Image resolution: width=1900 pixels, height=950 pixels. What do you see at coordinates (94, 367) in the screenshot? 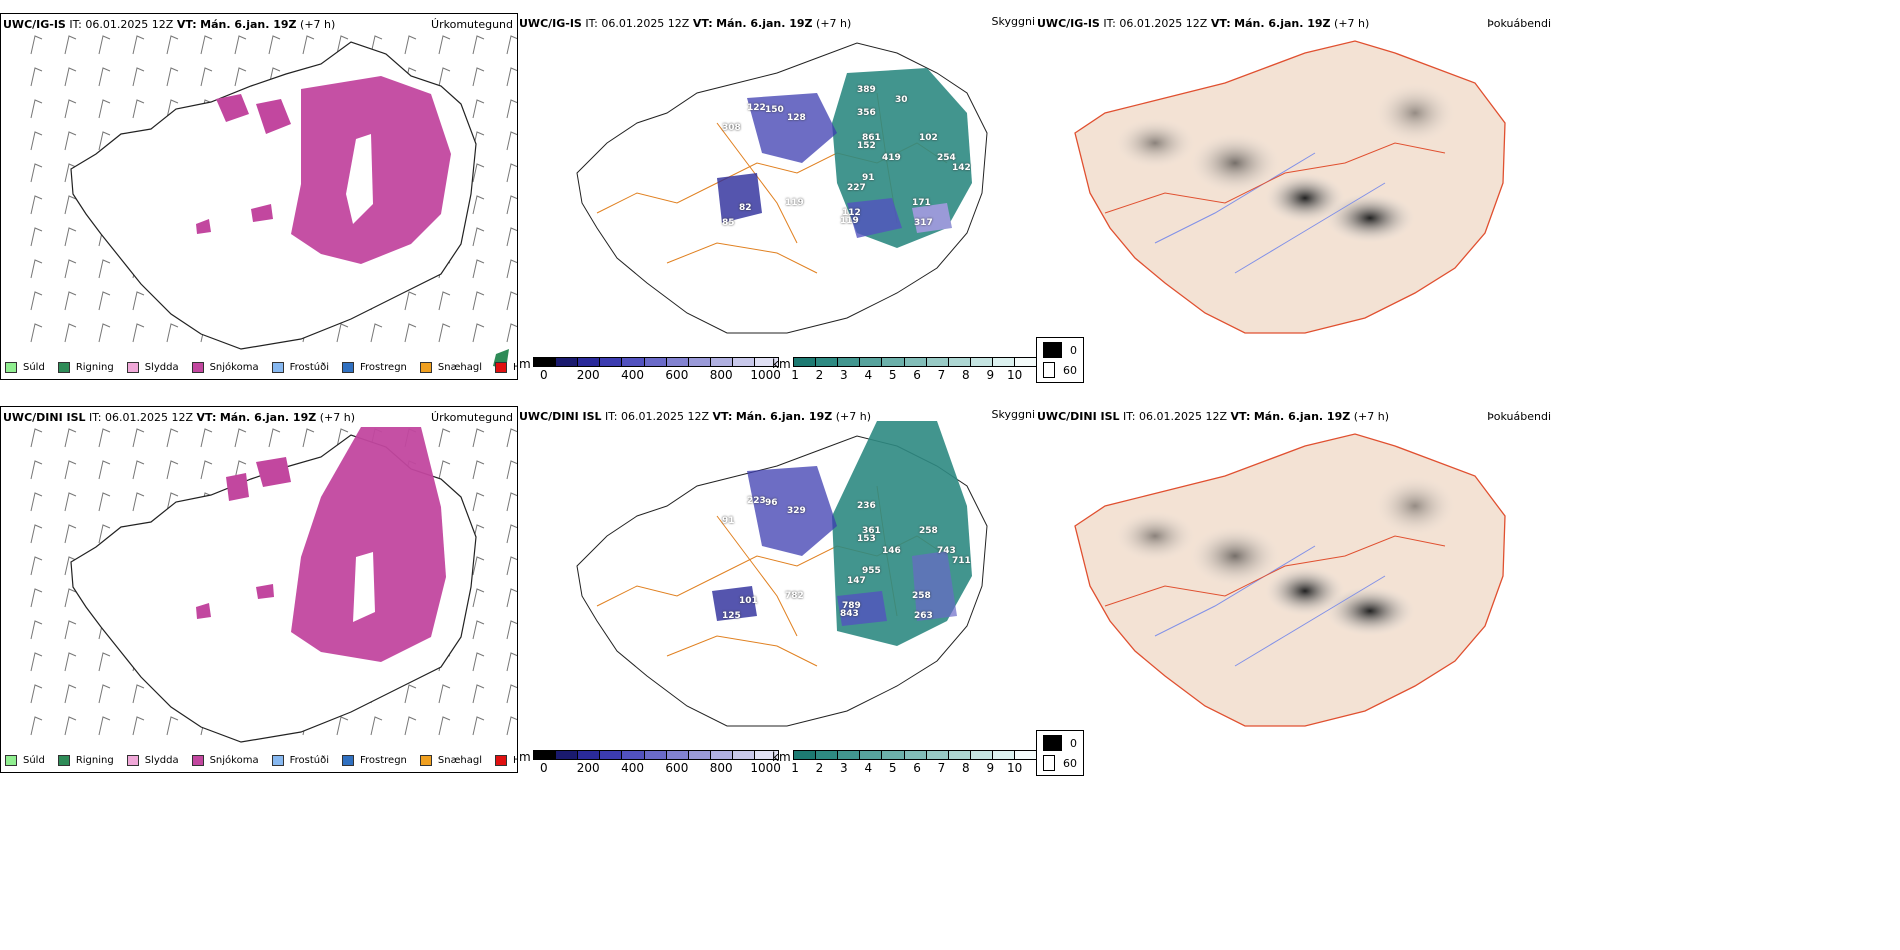
I see `legend-label: Rigning` at bounding box center [94, 367].